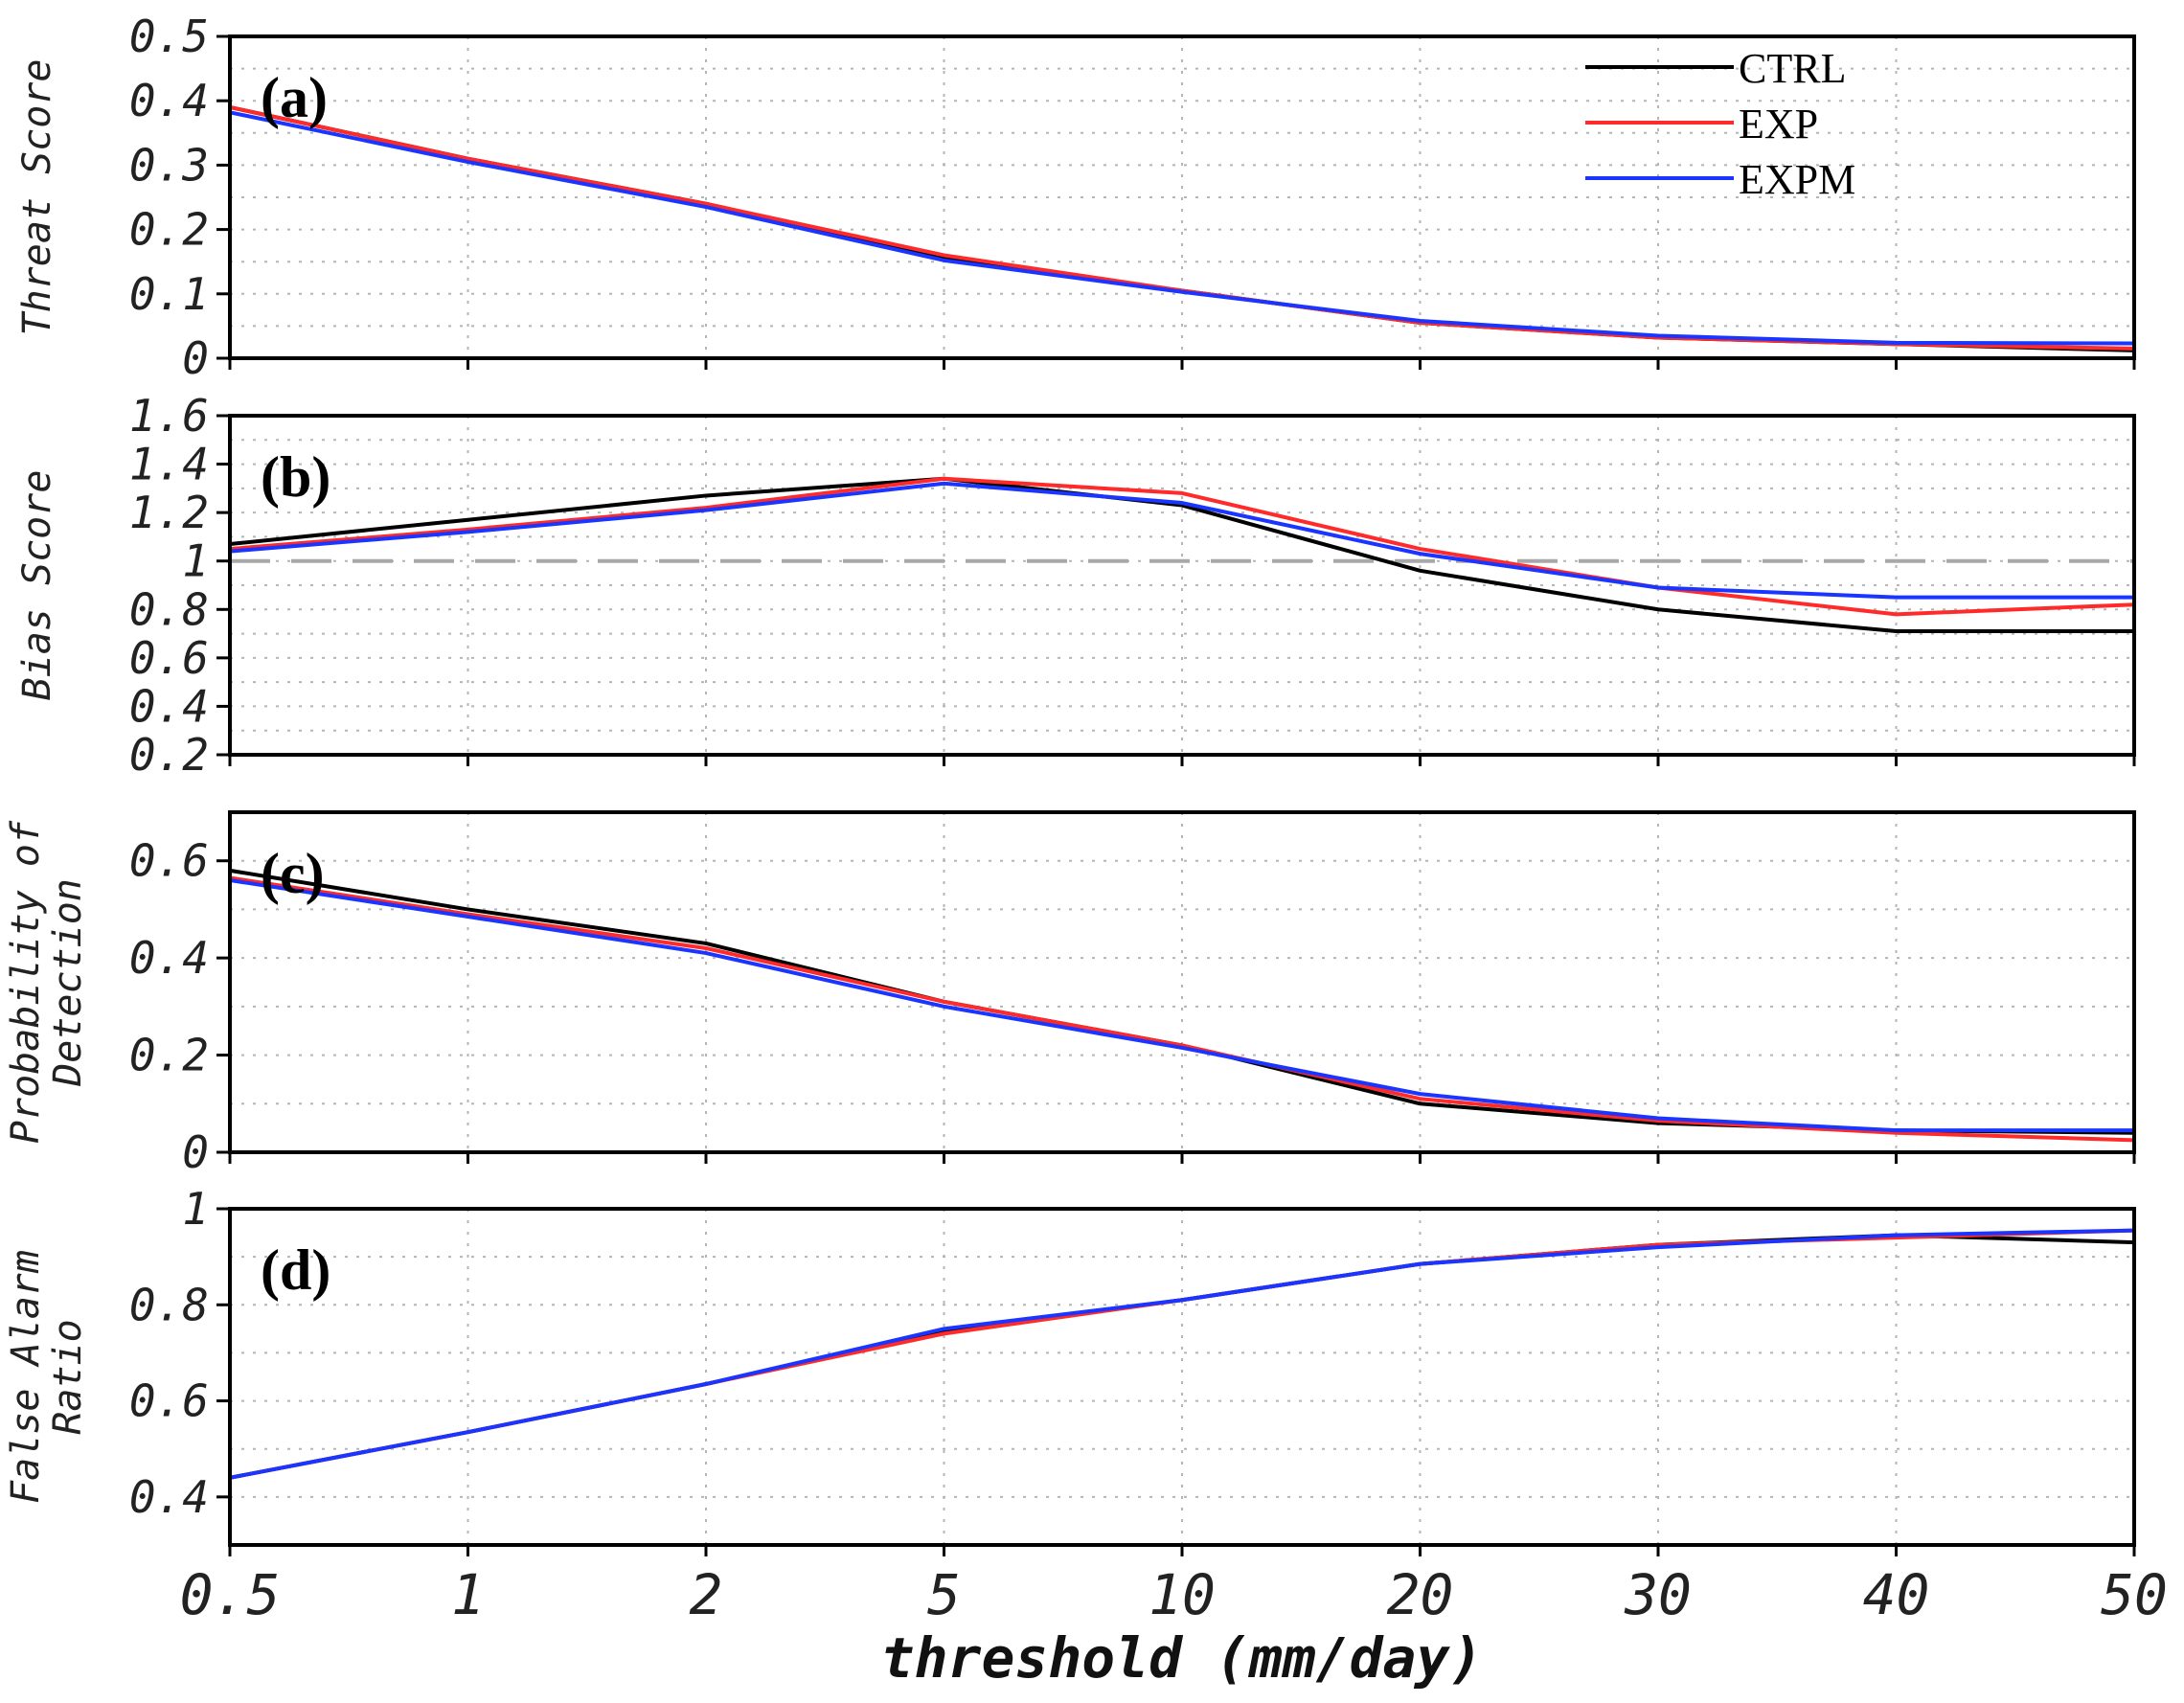 Image resolution: width=2184 pixels, height=1703 pixels. I want to click on x-tick-label: 30, so click(1658, 1594).